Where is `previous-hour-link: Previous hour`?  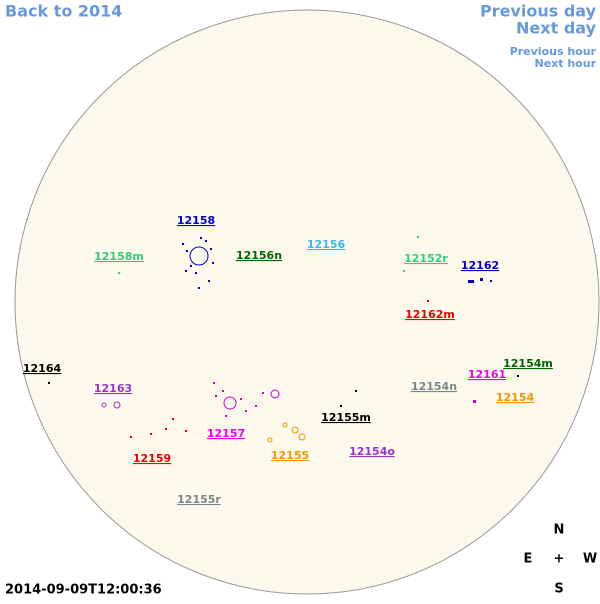 previous-hour-link: Previous hour is located at coordinates (553, 51).